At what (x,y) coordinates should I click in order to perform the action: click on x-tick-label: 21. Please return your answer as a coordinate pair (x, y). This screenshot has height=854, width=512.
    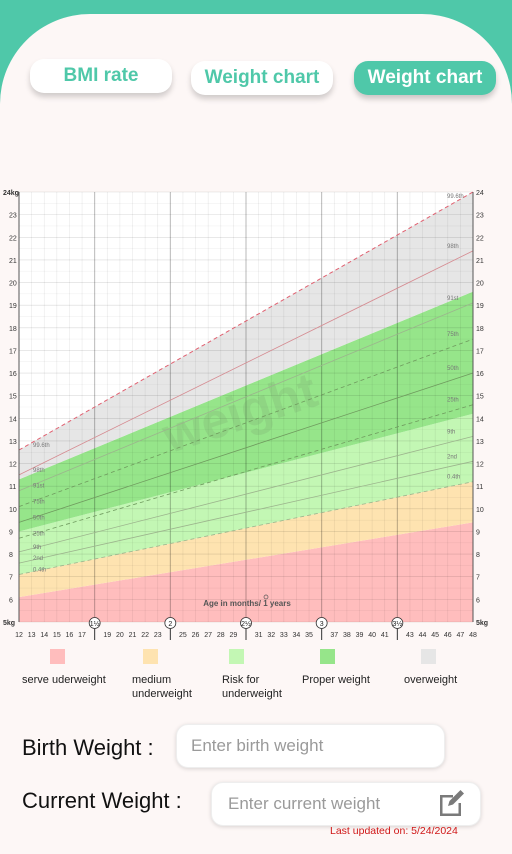
    Looking at the image, I should click on (133, 635).